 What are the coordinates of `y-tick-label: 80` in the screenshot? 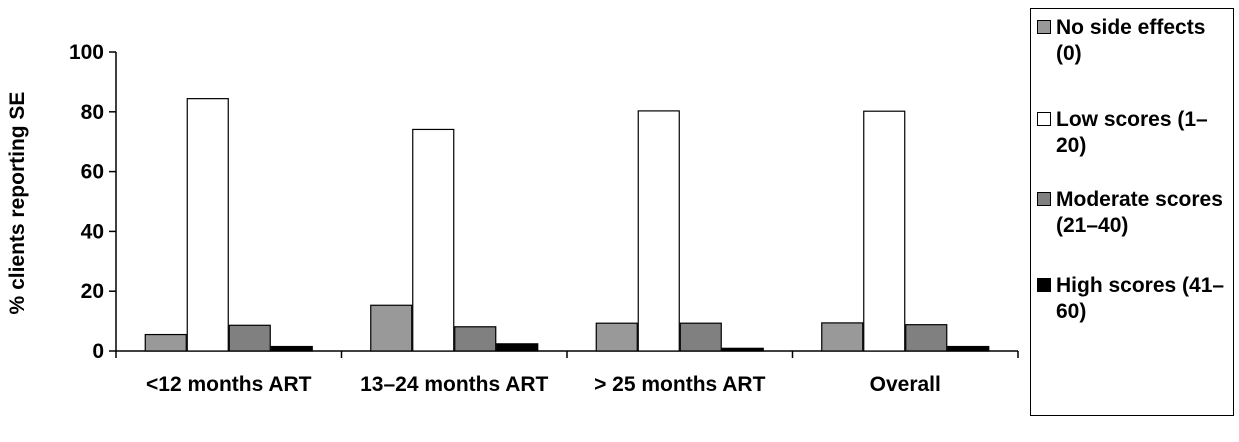 It's located at (92, 112).